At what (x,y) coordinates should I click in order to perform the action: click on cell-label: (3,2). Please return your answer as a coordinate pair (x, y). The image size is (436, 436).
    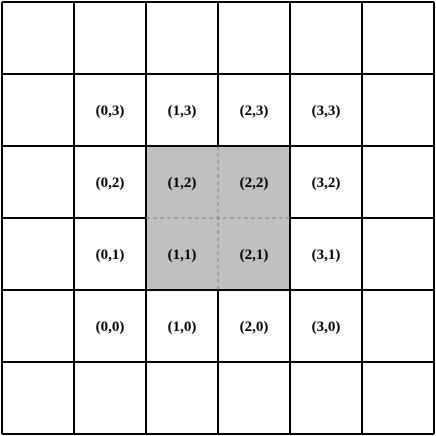
    Looking at the image, I should click on (326, 183).